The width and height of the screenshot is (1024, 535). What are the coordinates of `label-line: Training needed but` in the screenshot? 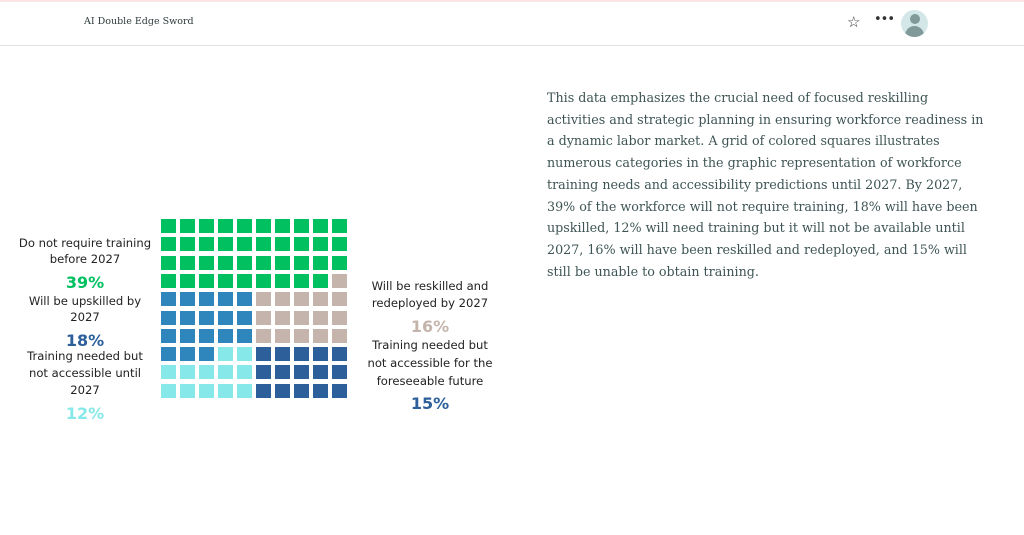 It's located at (85, 356).